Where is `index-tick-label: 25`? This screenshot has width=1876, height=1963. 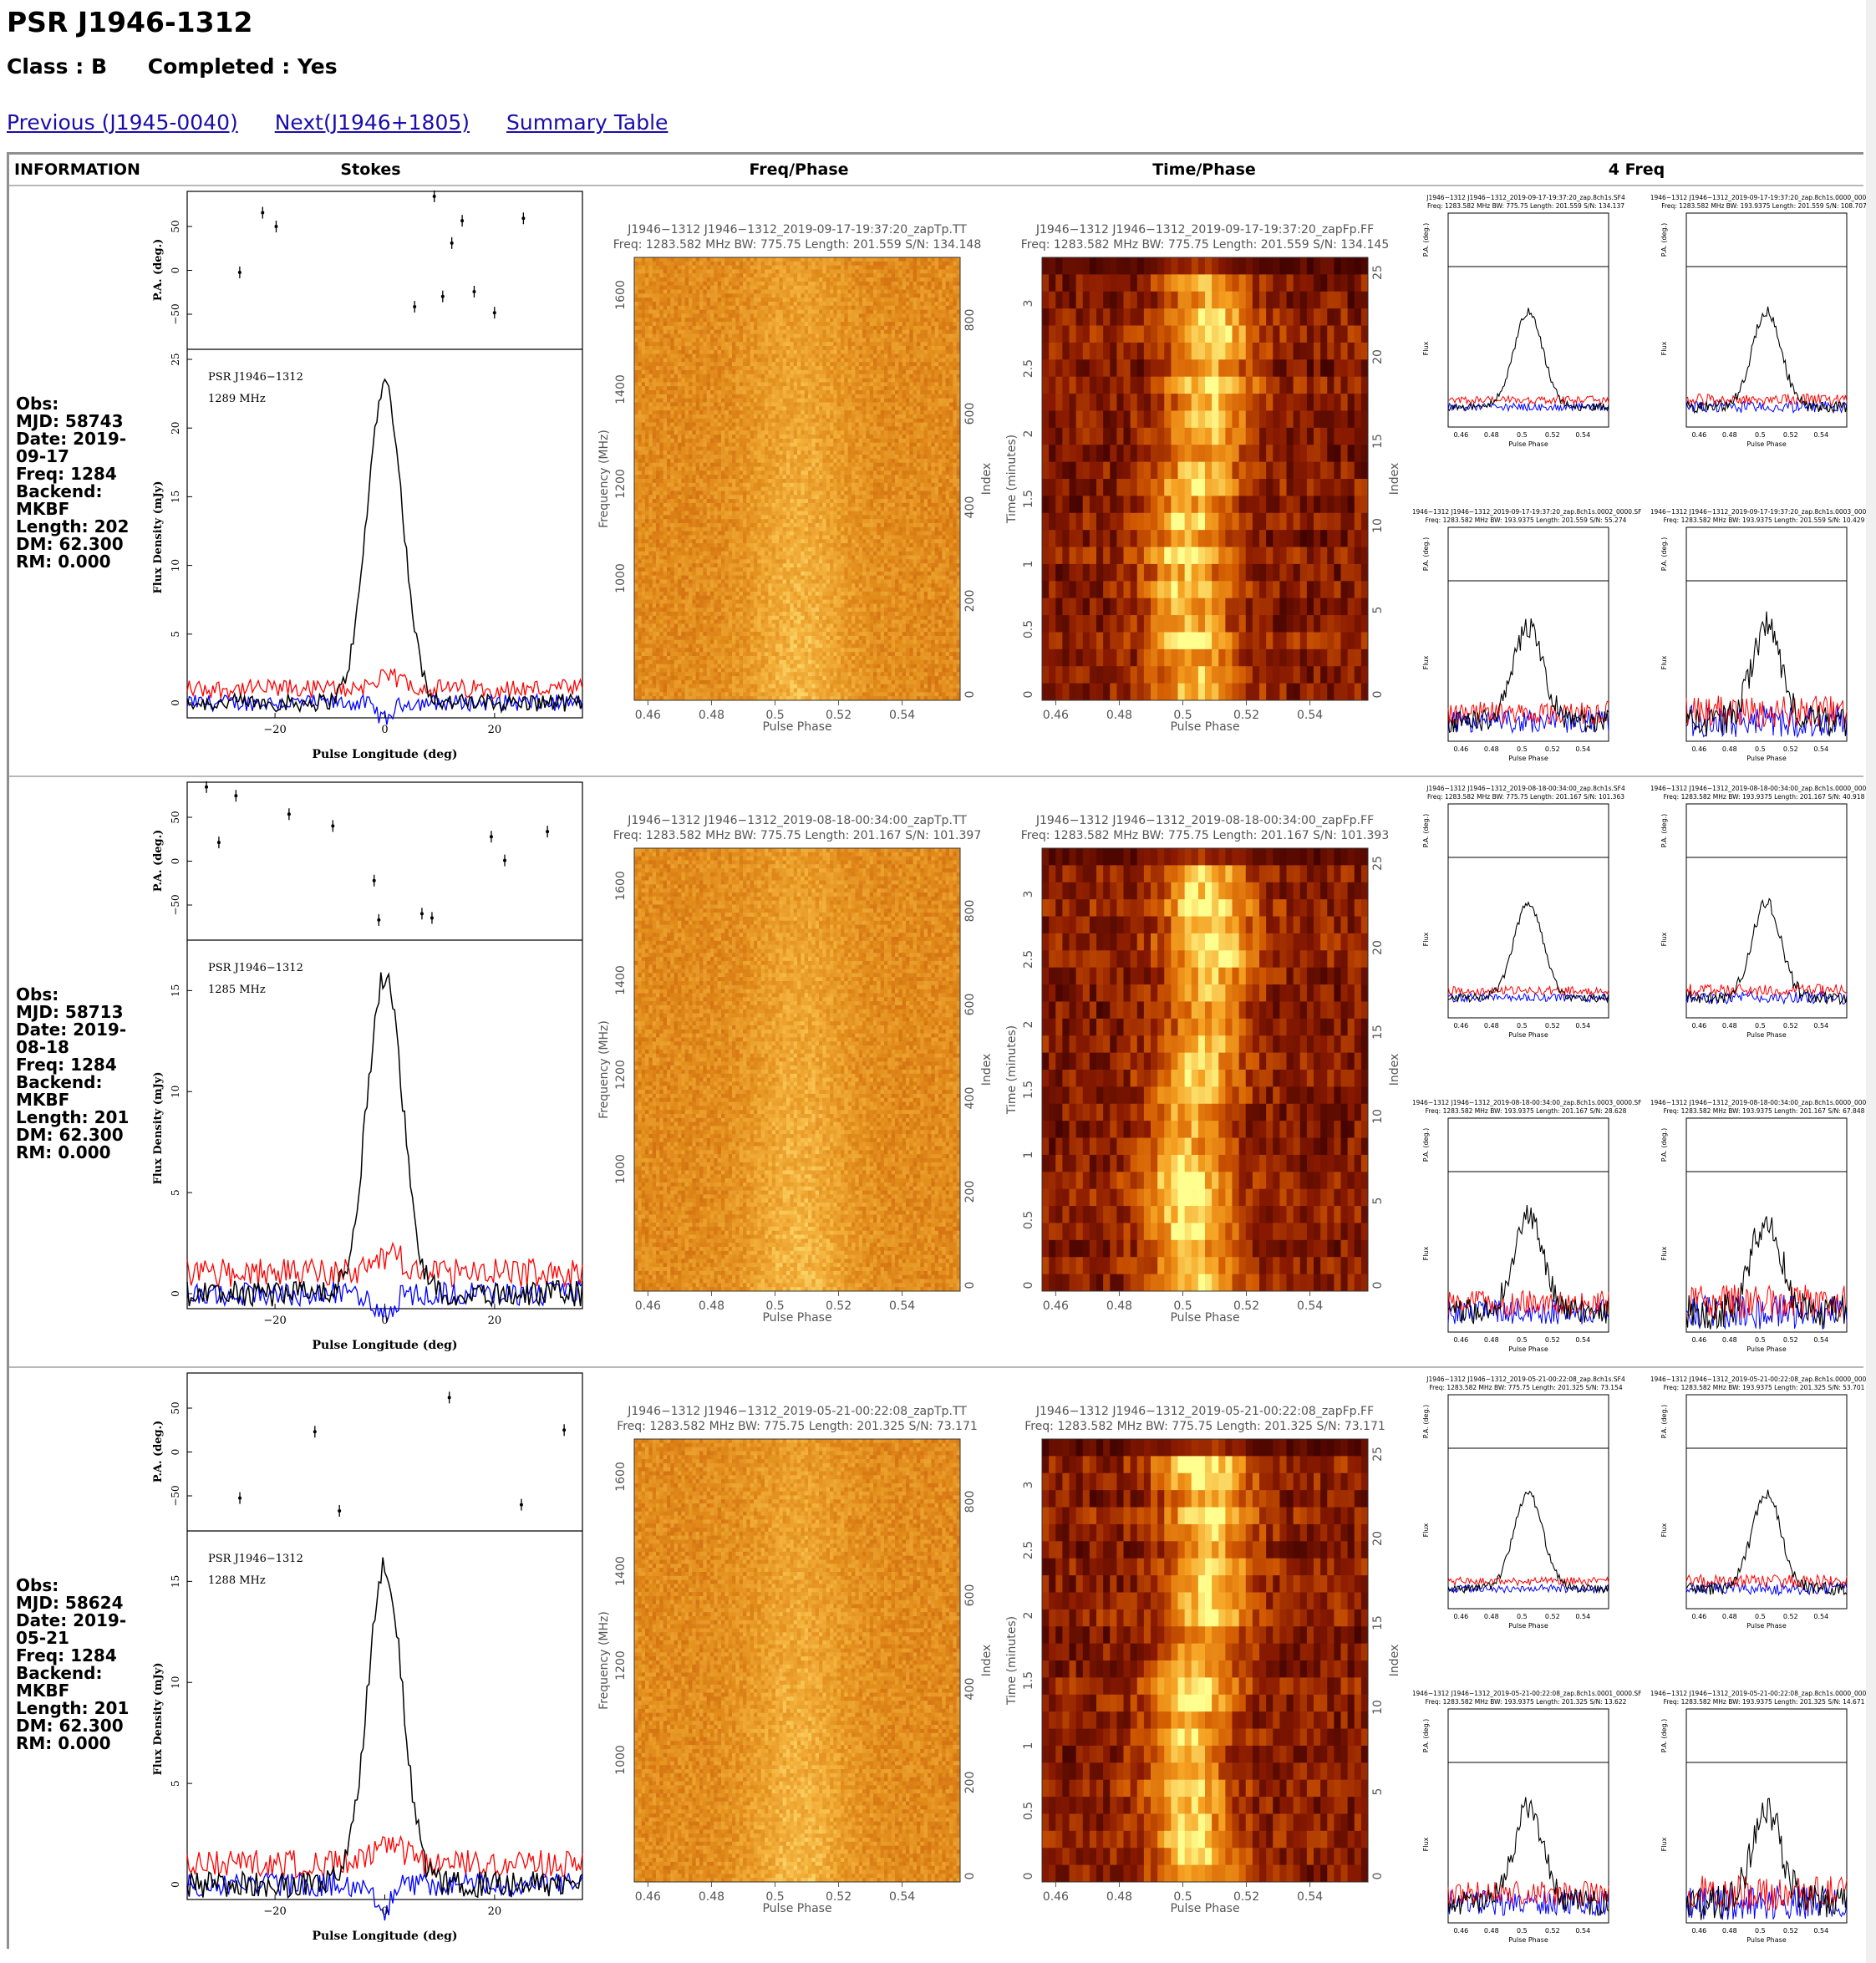
index-tick-label: 25 is located at coordinates (1378, 272).